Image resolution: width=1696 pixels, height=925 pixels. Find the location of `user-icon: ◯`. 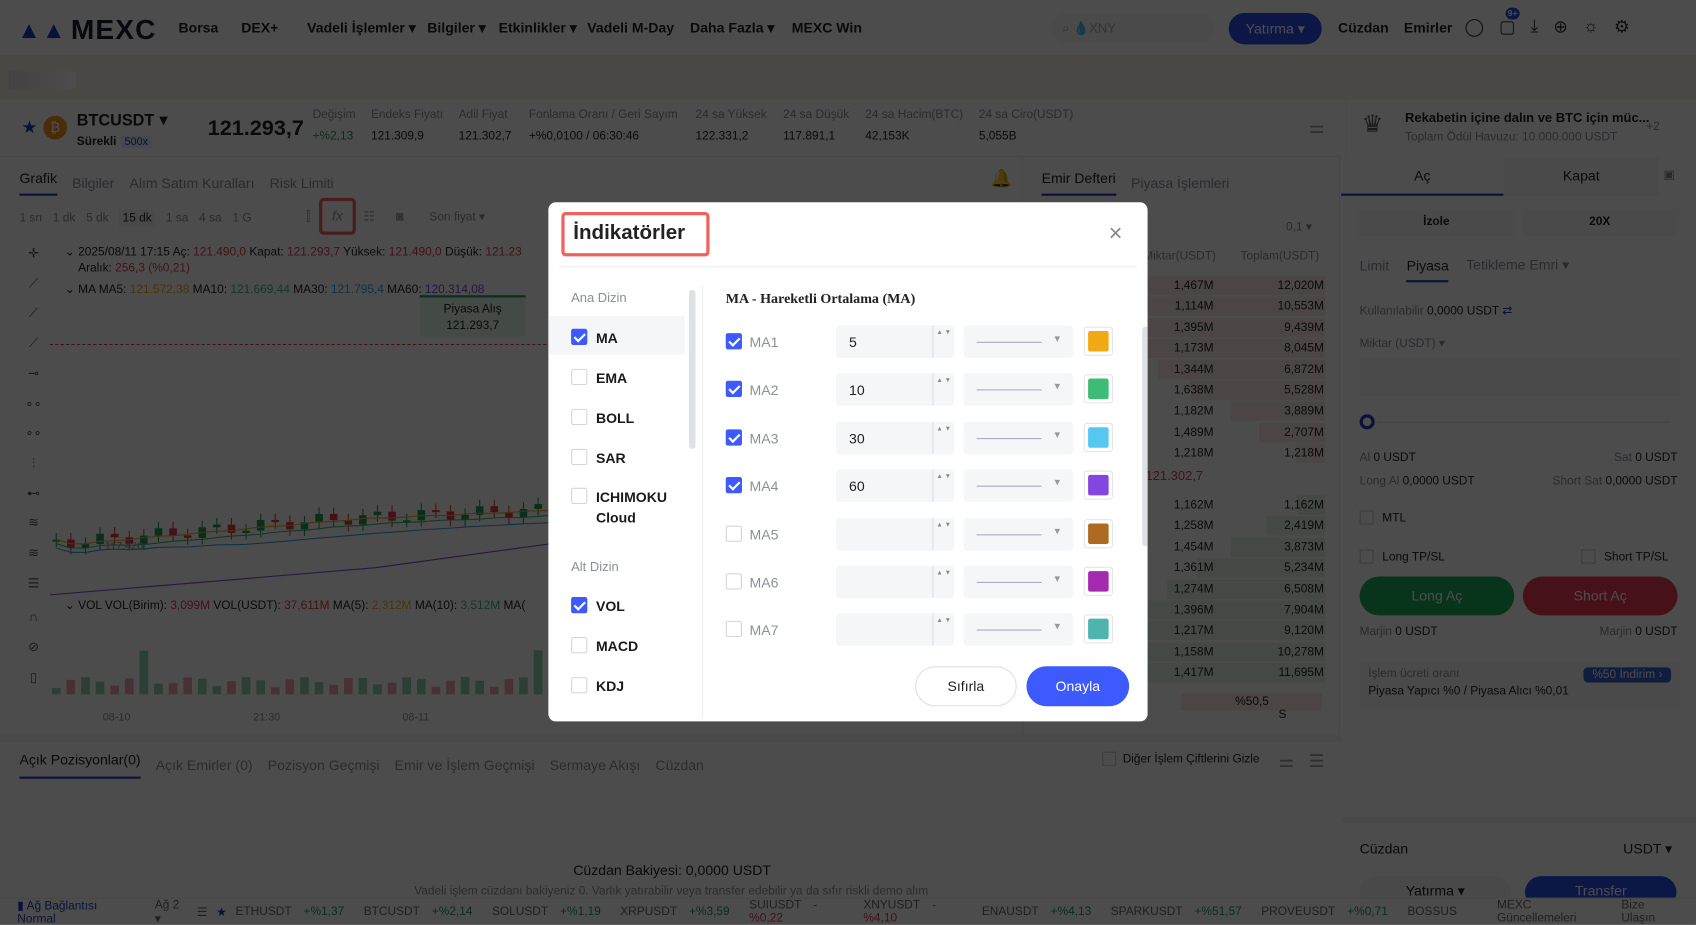

user-icon: ◯ is located at coordinates (1474, 27).